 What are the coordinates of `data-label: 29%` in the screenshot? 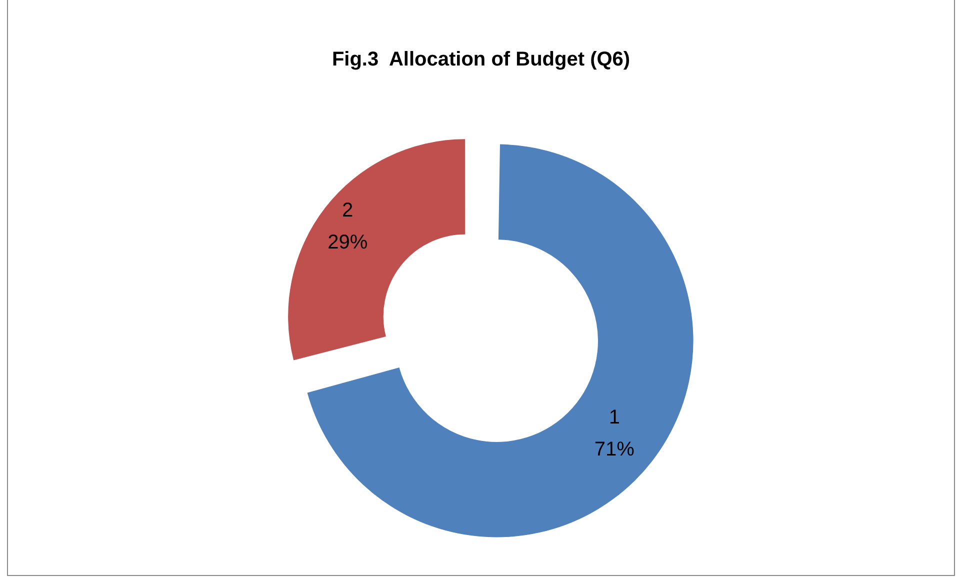 It's located at (348, 243).